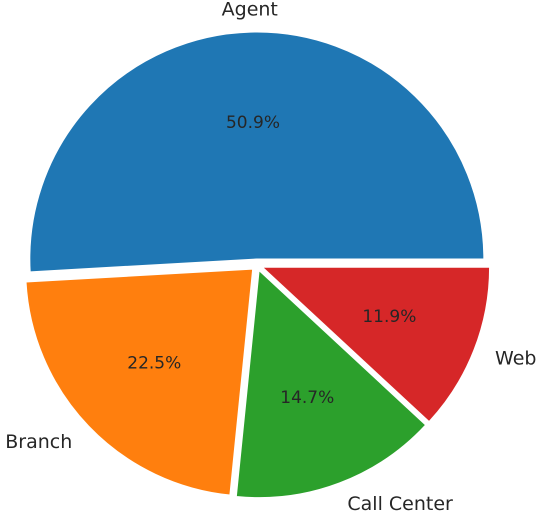  What do you see at coordinates (154, 363) in the screenshot?
I see `percent-label-branch: 22.5%` at bounding box center [154, 363].